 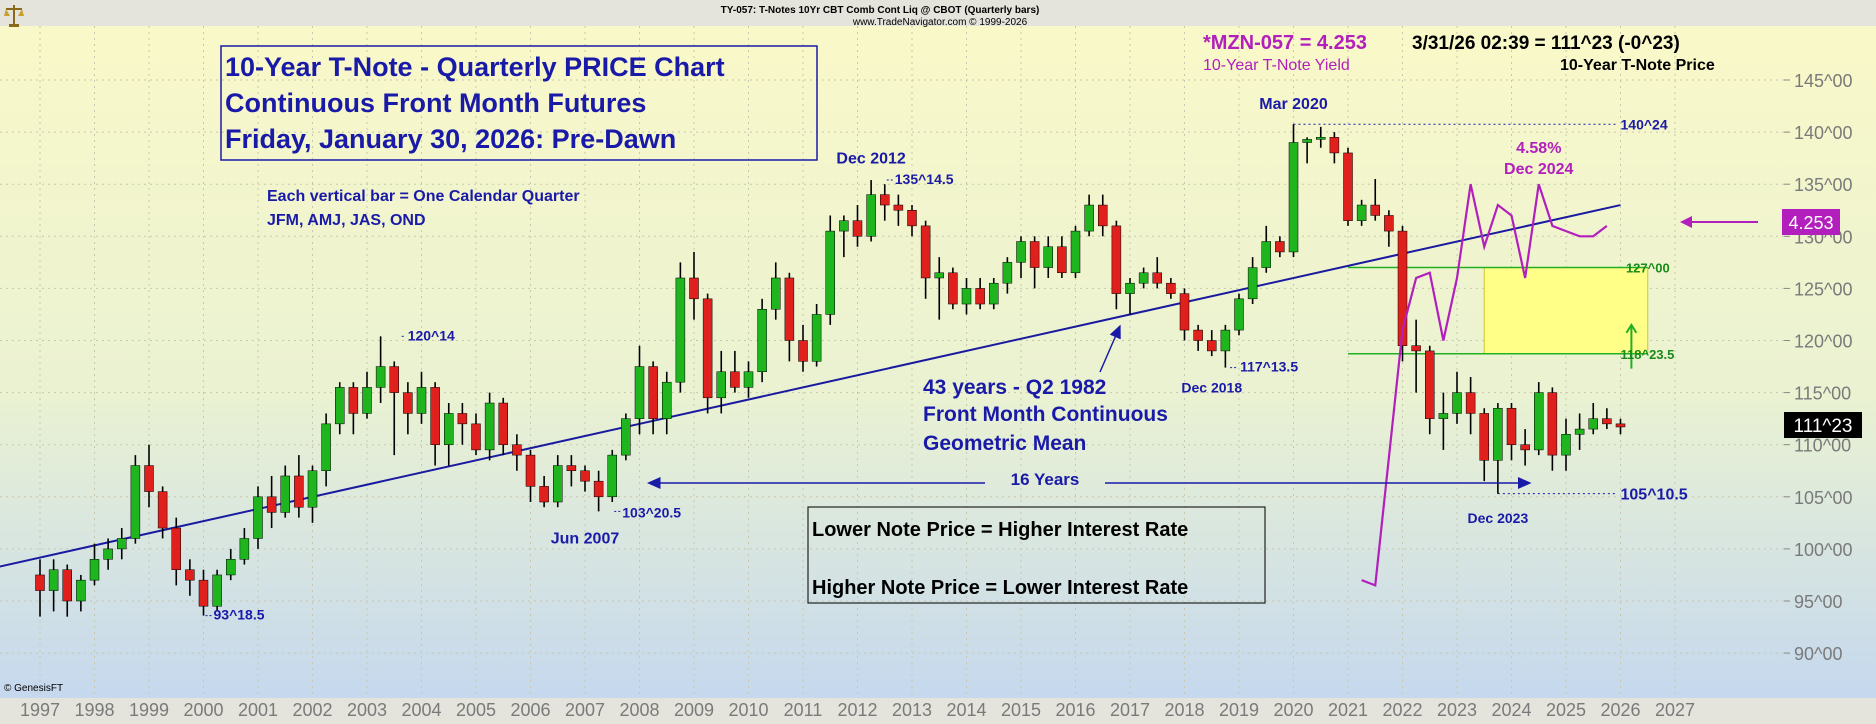 I want to click on axis-background, so click(x=1830, y=362).